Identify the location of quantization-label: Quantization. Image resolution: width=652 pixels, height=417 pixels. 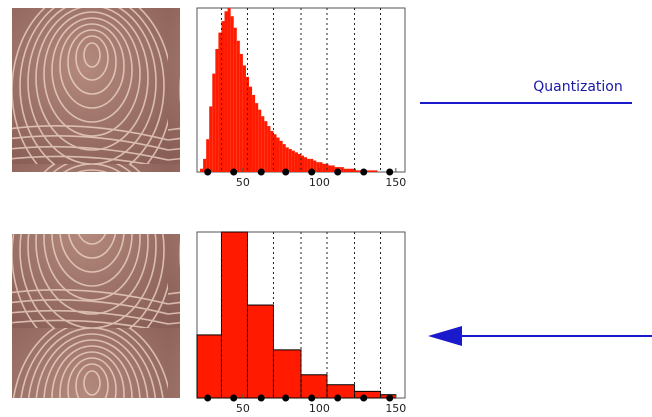
(577, 87).